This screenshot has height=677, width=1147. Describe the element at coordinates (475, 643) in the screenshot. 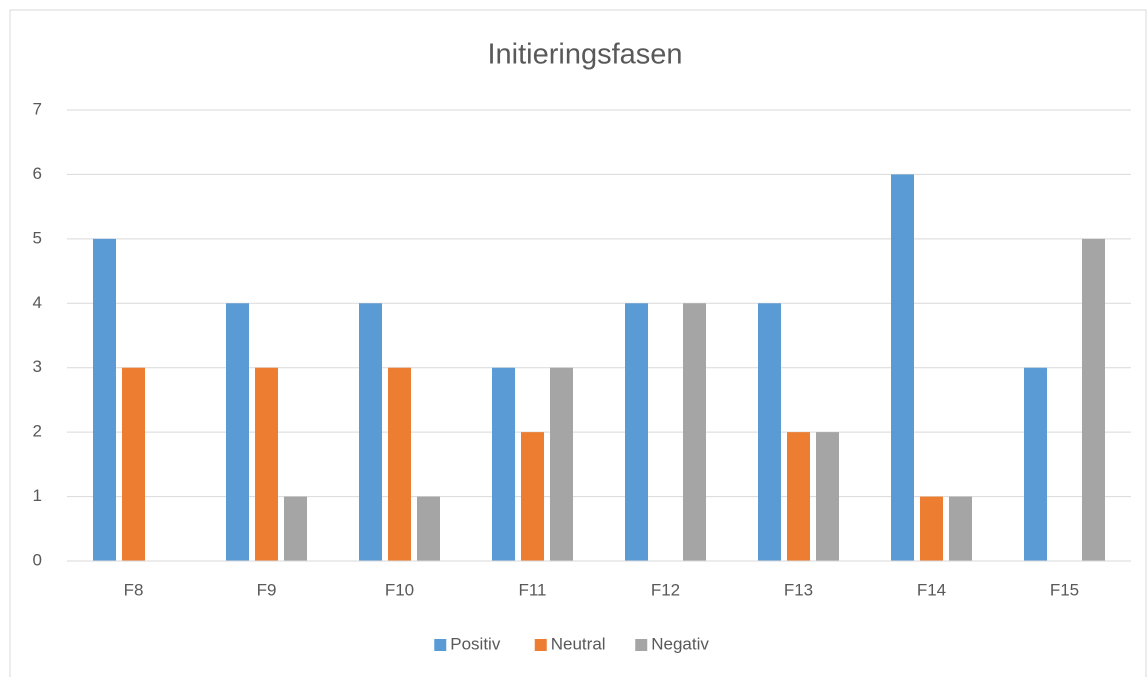

I see `legend-label: Positiv` at that location.